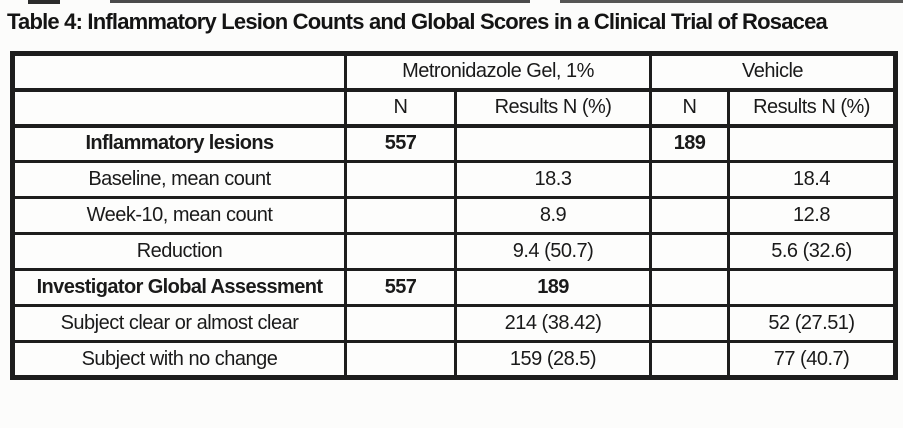 The width and height of the screenshot is (903, 428). I want to click on group-header-metronidazole: Metronidazole Gel, 1%, so click(498, 72).